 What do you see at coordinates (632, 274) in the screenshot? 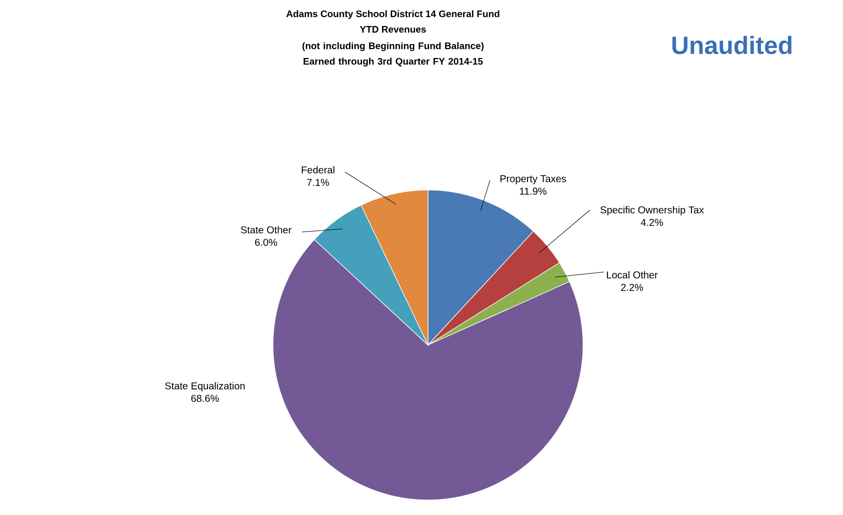
I see `slice-label: Local Other` at bounding box center [632, 274].